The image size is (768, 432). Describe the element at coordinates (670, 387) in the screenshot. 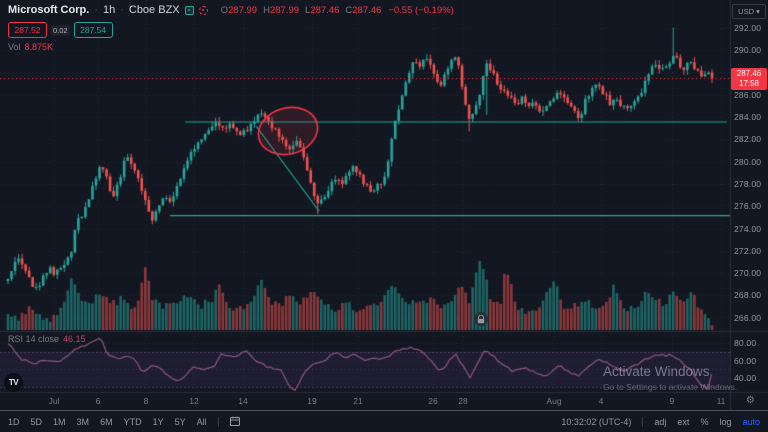

I see `activate-windows-subtext: Go to Settings to activate Windows.` at that location.